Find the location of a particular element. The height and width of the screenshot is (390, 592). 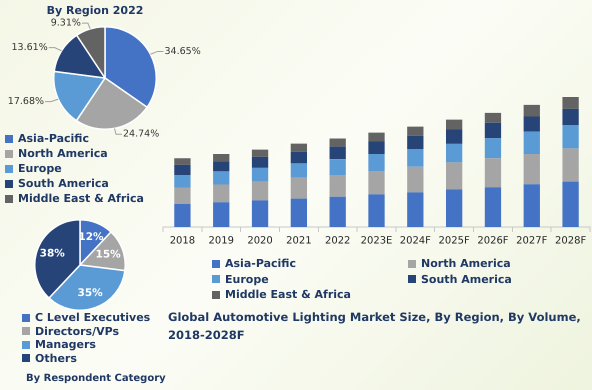

legend-label: C Level Executives is located at coordinates (92, 317).